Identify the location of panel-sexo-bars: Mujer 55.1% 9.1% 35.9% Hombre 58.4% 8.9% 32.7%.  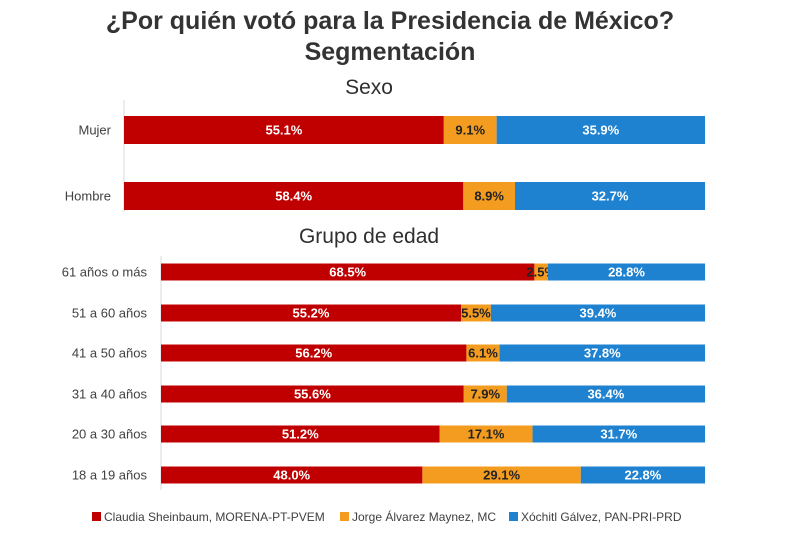
(385, 163).